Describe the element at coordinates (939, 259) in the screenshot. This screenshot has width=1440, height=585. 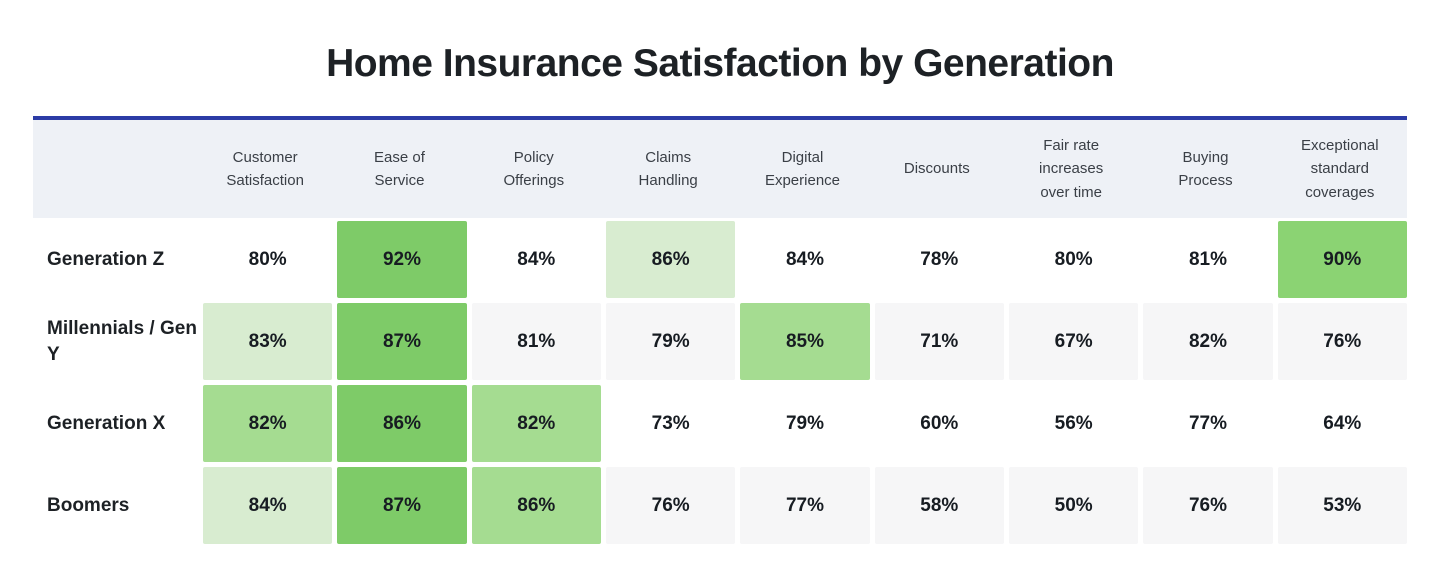
I see `table-cell: 78%` at that location.